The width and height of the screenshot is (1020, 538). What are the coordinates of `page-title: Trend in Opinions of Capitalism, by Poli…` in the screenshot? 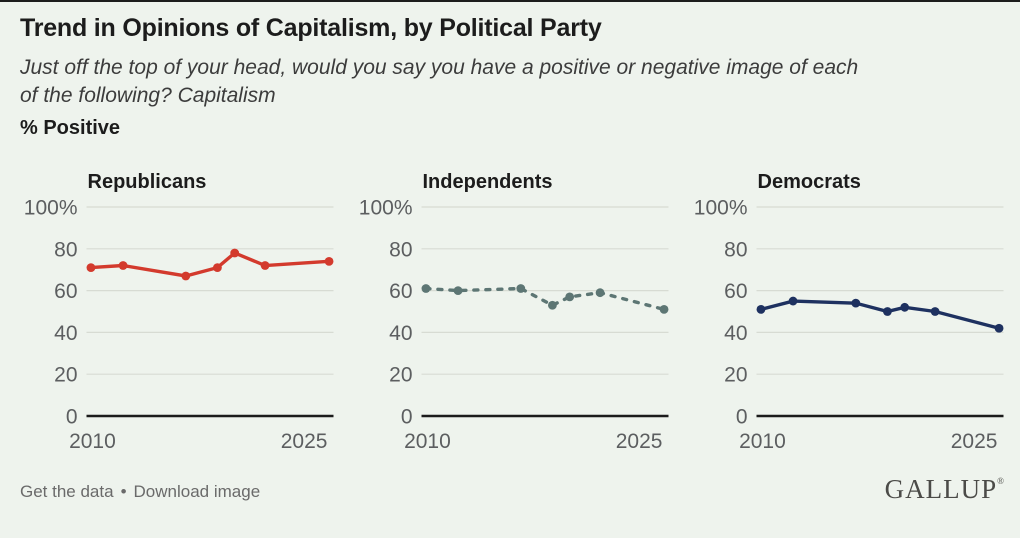 It's located at (311, 28).